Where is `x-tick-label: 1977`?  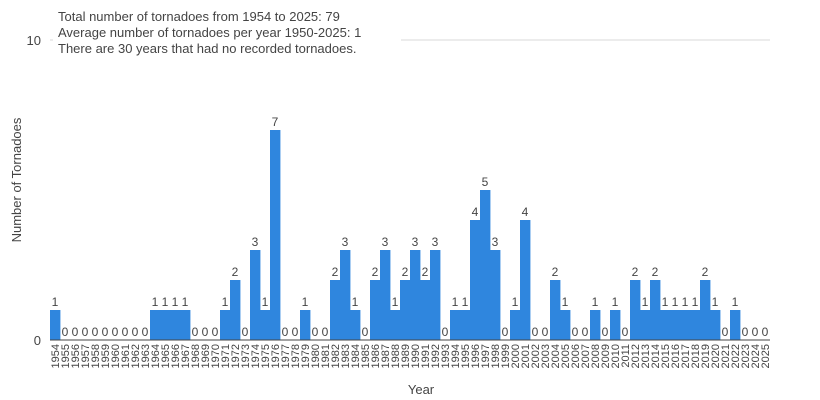
x-tick-label: 1977 is located at coordinates (286, 356).